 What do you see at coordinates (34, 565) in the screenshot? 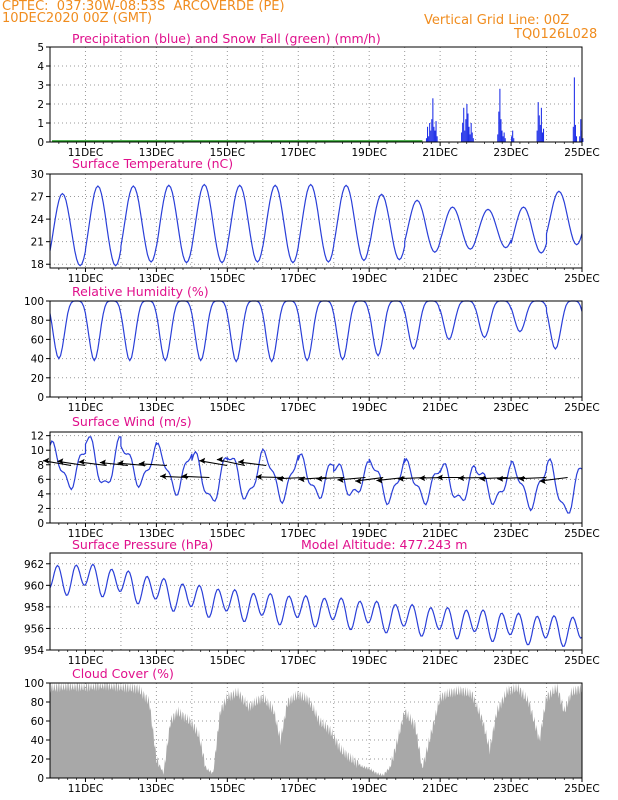
I see `y-tick-label: 962` at bounding box center [34, 565].